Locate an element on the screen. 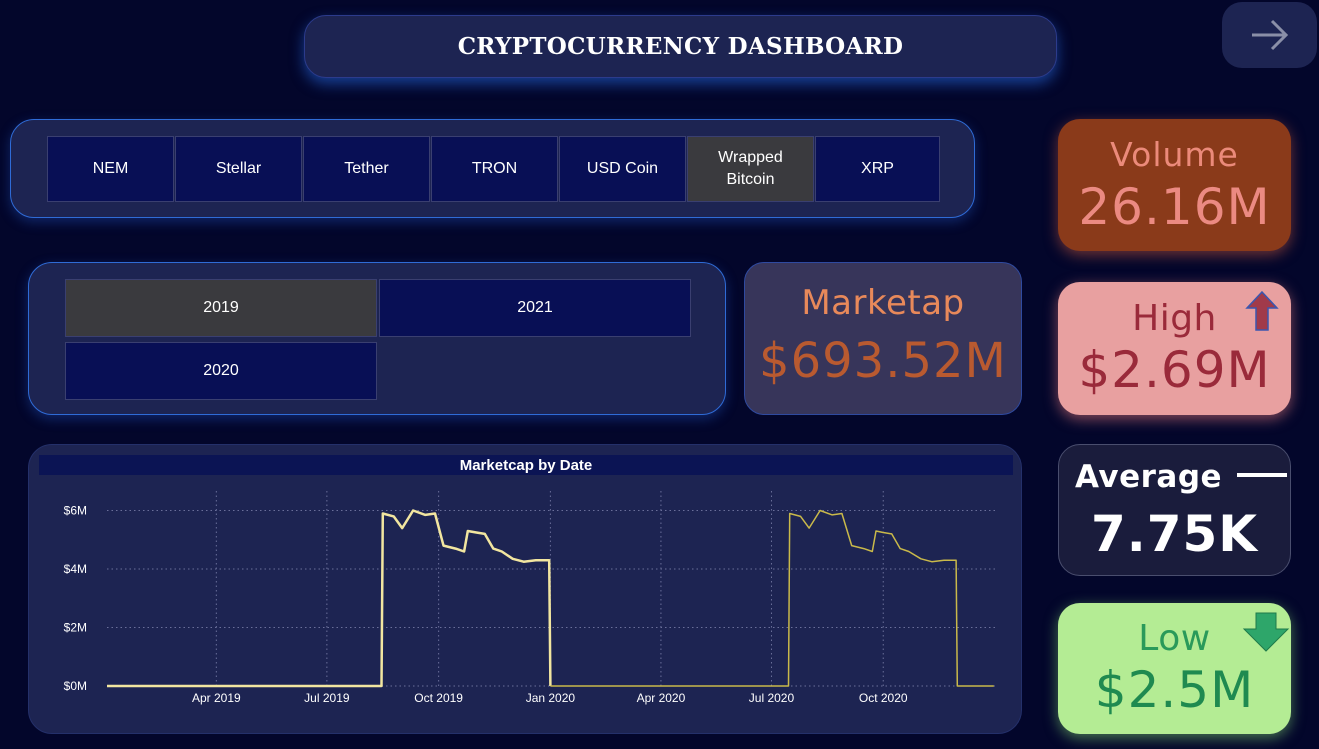 Image resolution: width=1319 pixels, height=749 pixels. average-value: 7.75K is located at coordinates (1174, 534).